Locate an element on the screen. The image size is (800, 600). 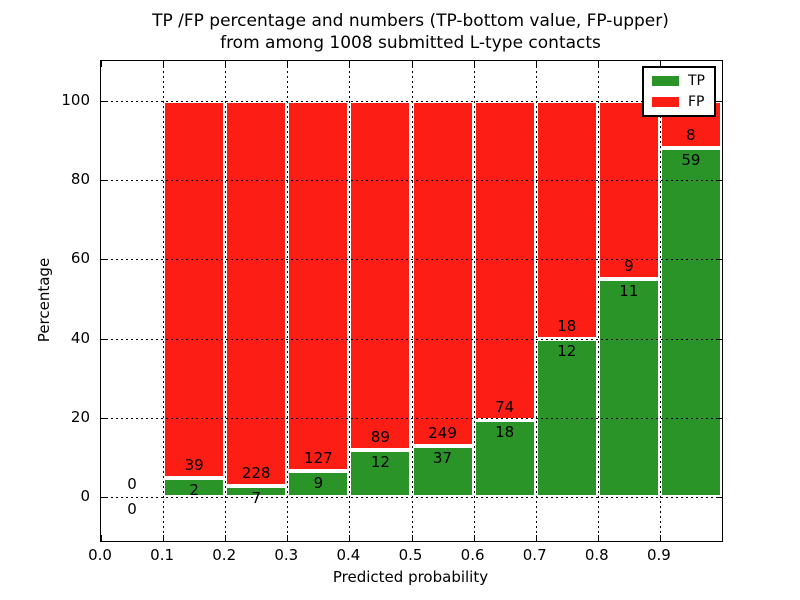
fp-count-label: 228 is located at coordinates (256, 472).